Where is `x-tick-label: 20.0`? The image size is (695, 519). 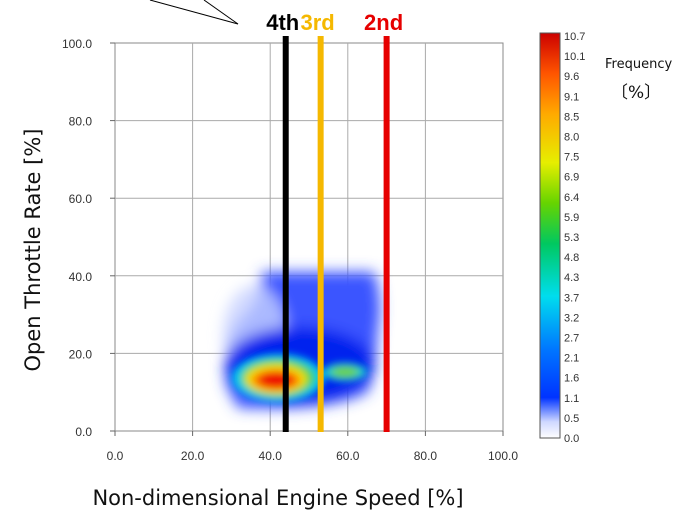 x-tick-label: 20.0 is located at coordinates (193, 456).